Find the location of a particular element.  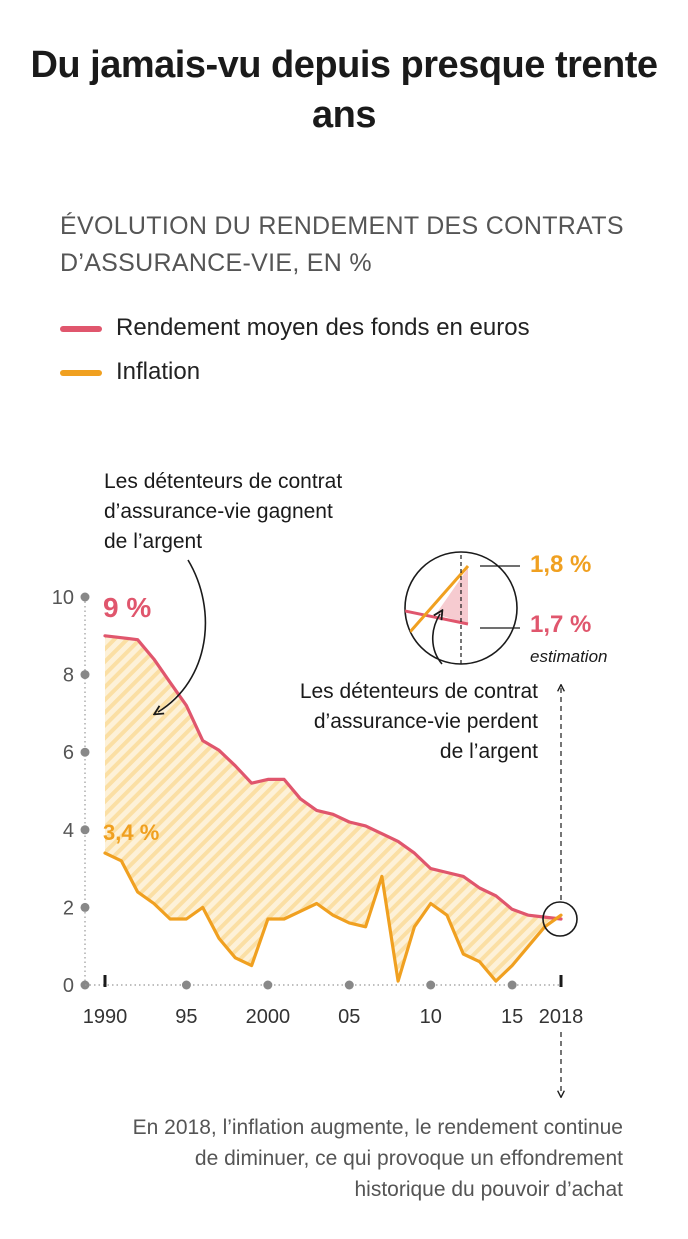

y-tick-label-0: 0 is located at coordinates (68, 986).